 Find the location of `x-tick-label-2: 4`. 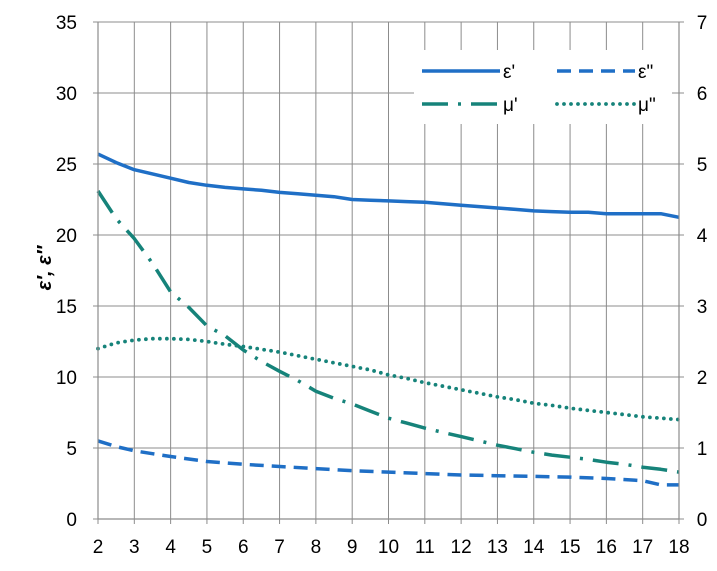

x-tick-label-2: 4 is located at coordinates (170, 547).